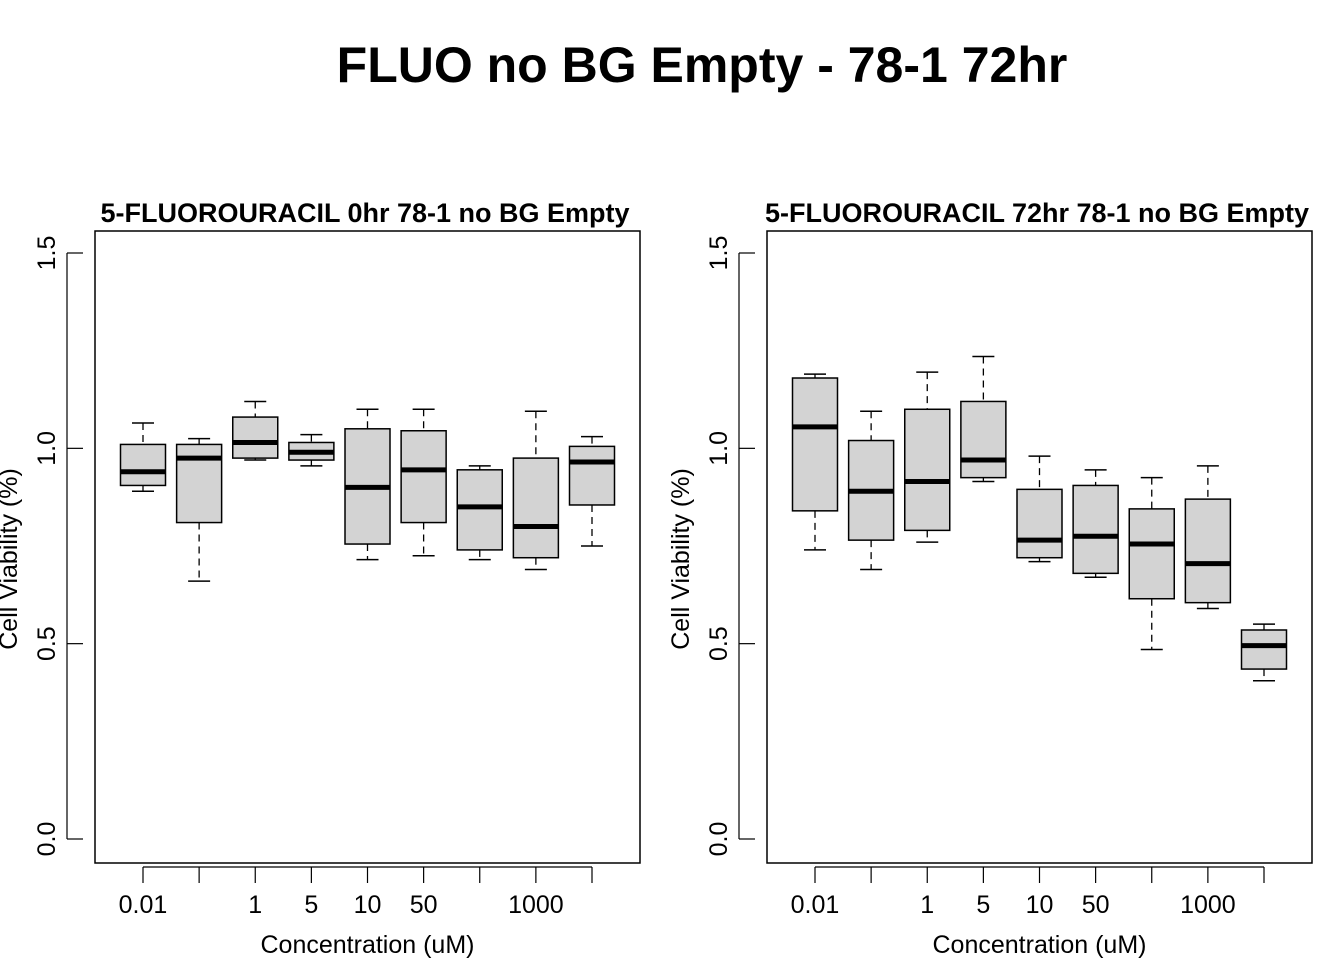 The width and height of the screenshot is (1344, 960). I want to click on figure-title: FLUO no BG Empty - 78-1 72hr, so click(702, 65).